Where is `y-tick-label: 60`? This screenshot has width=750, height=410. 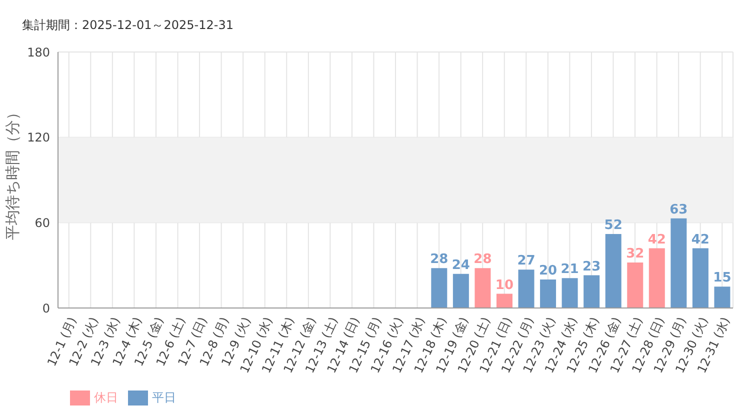
y-tick-label: 60 is located at coordinates (42, 223).